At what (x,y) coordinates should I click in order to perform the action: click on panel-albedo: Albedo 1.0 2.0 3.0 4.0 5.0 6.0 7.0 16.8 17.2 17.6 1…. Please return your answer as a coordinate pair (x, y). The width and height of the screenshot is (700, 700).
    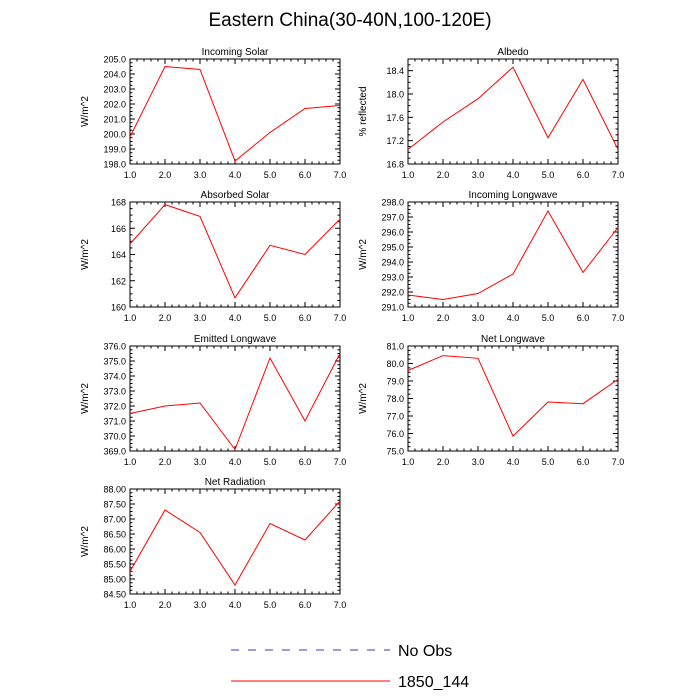
    Looking at the image, I should click on (491, 113).